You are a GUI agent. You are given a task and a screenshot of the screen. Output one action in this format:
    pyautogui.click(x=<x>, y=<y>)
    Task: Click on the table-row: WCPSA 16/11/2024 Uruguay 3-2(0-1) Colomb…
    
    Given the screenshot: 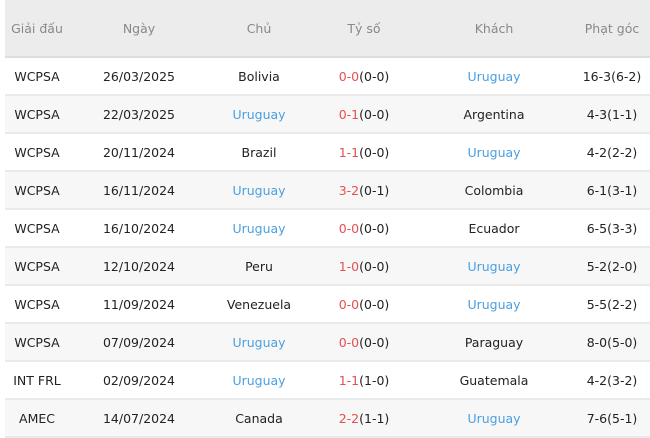 What is the action you would take?
    pyautogui.click(x=327, y=190)
    